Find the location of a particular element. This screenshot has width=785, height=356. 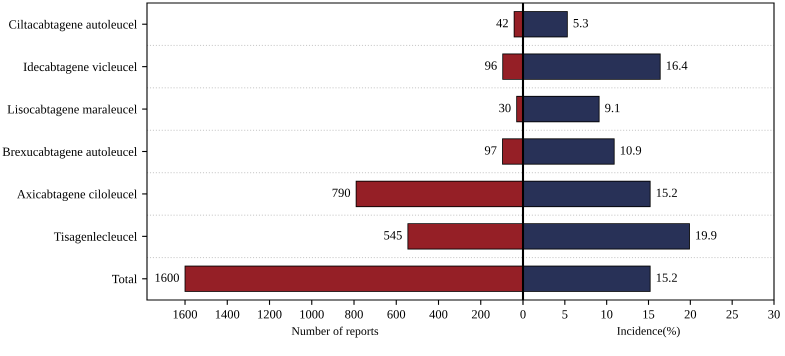

data-label: 1600 is located at coordinates (167, 277).